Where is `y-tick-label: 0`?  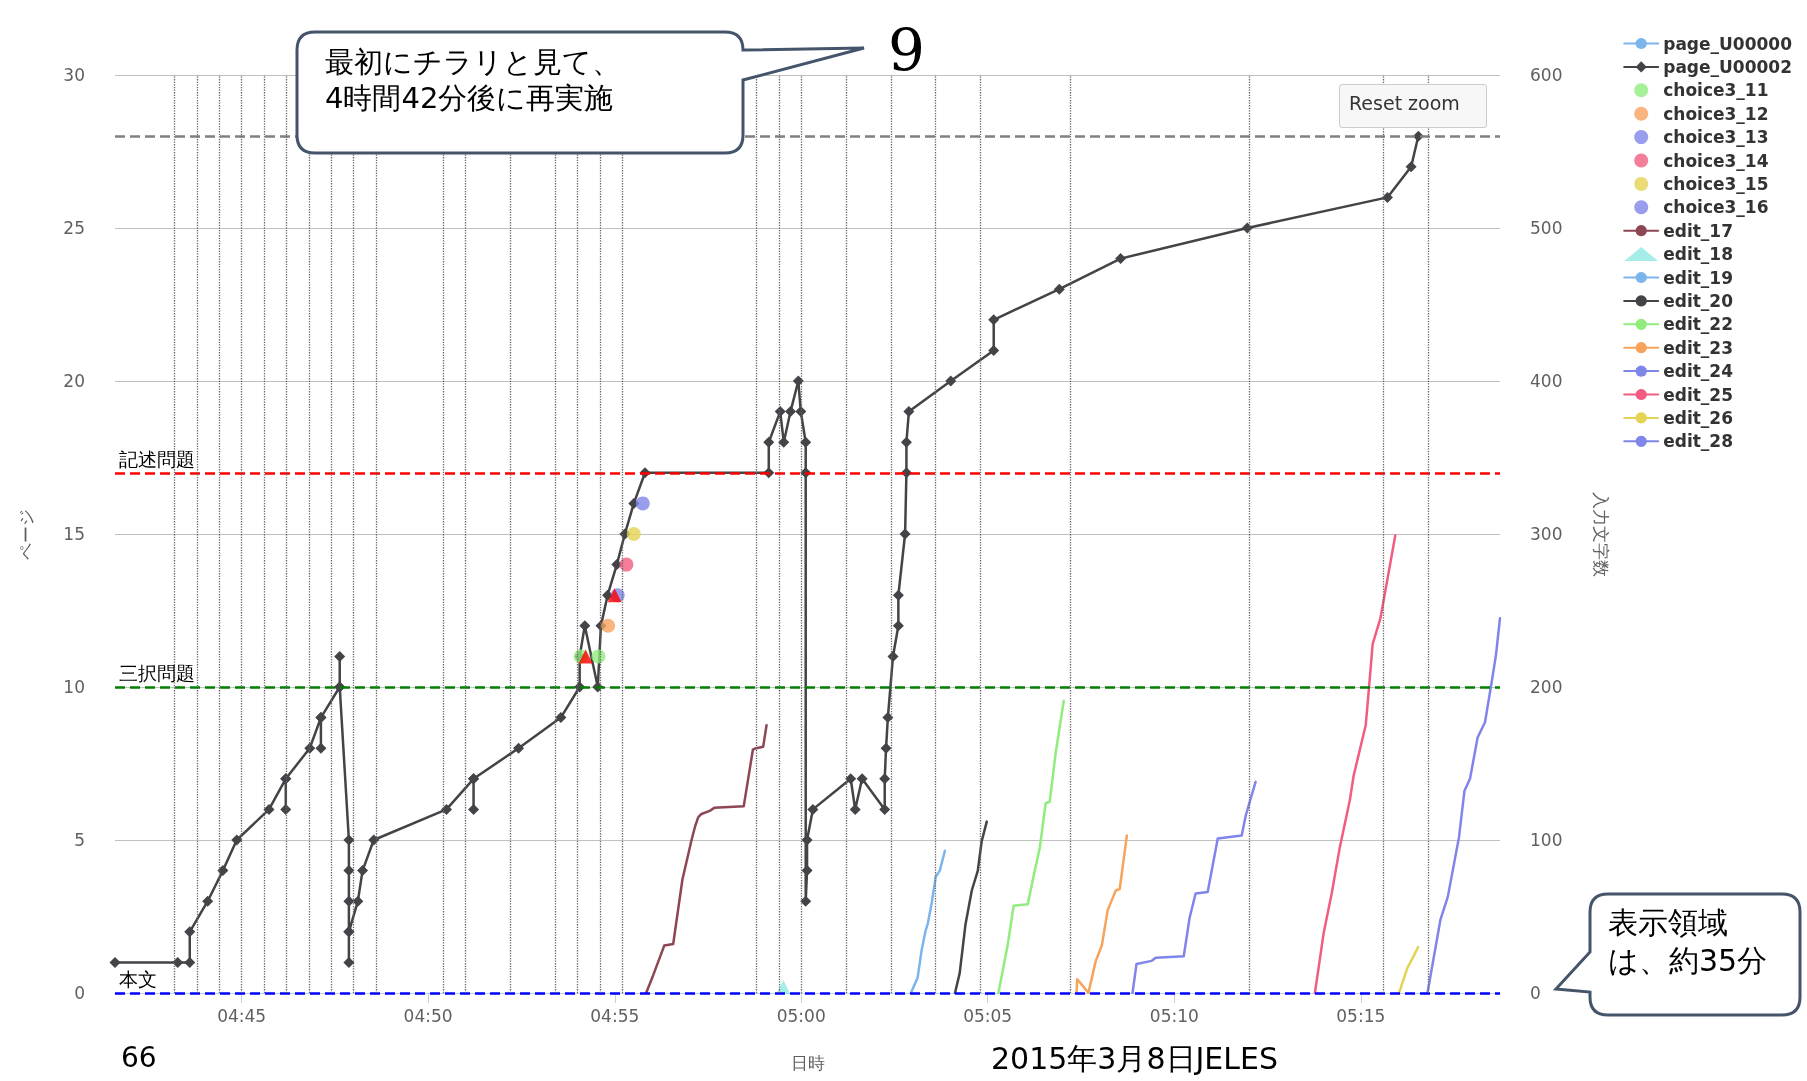
y-tick-label: 0 is located at coordinates (79, 993).